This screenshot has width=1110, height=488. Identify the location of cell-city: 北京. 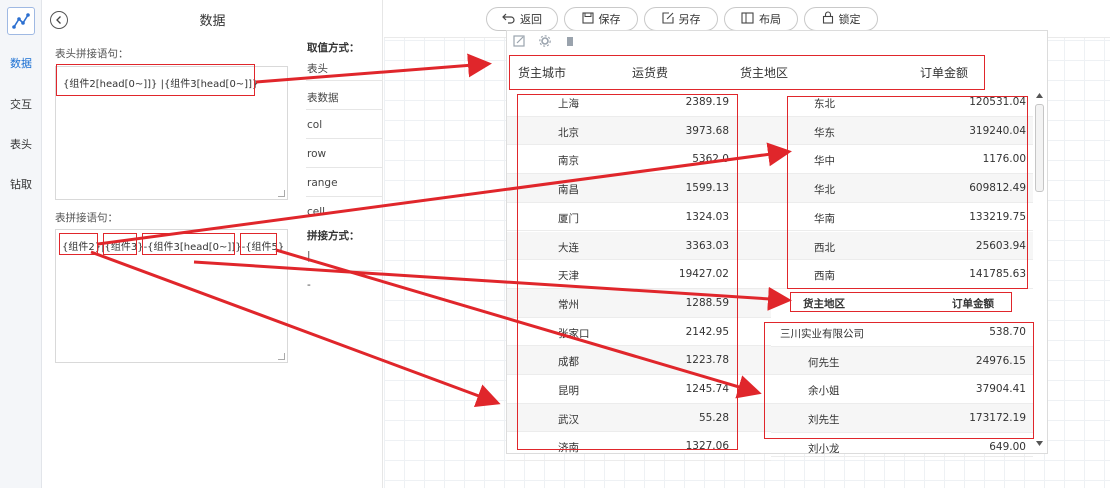
(568, 132).